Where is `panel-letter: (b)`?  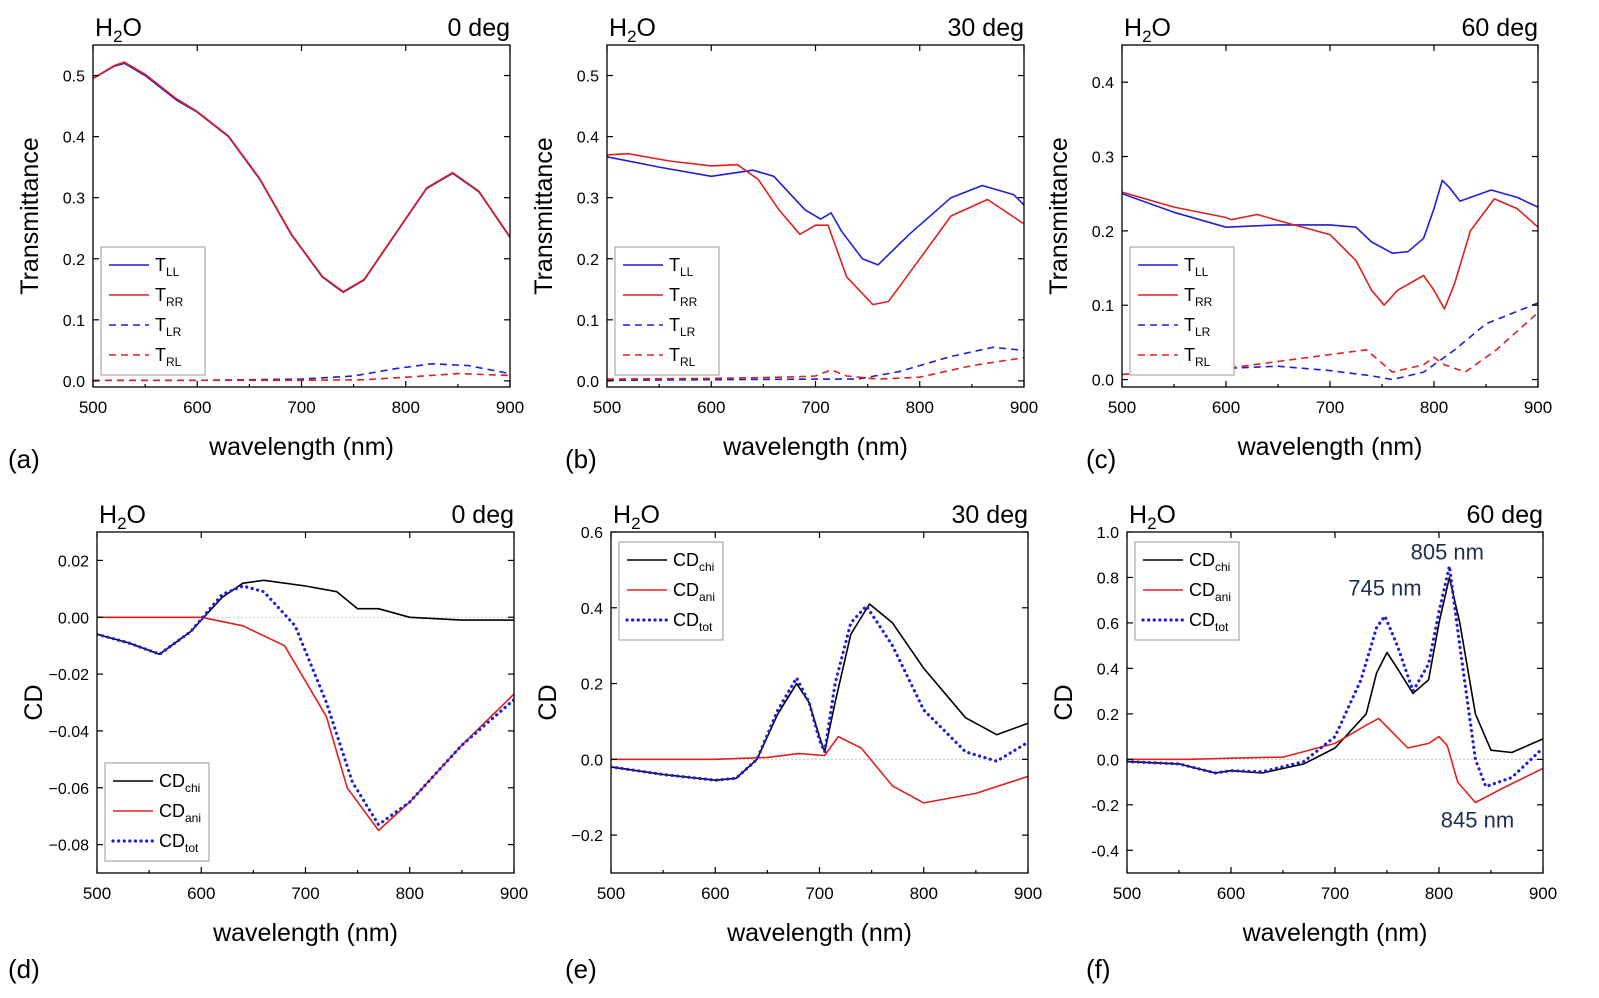
panel-letter: (b) is located at coordinates (581, 459).